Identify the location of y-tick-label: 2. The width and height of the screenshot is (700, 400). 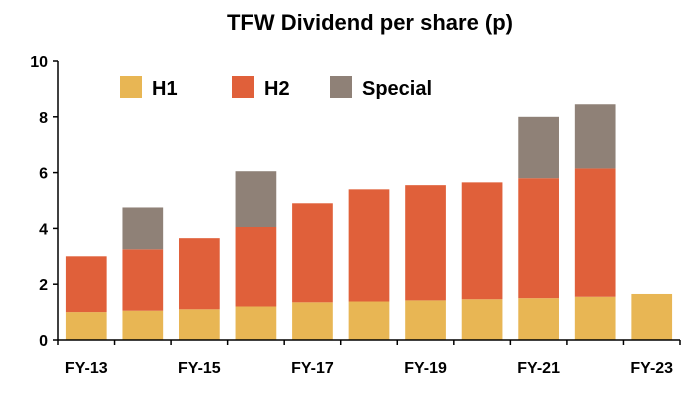
(43, 285).